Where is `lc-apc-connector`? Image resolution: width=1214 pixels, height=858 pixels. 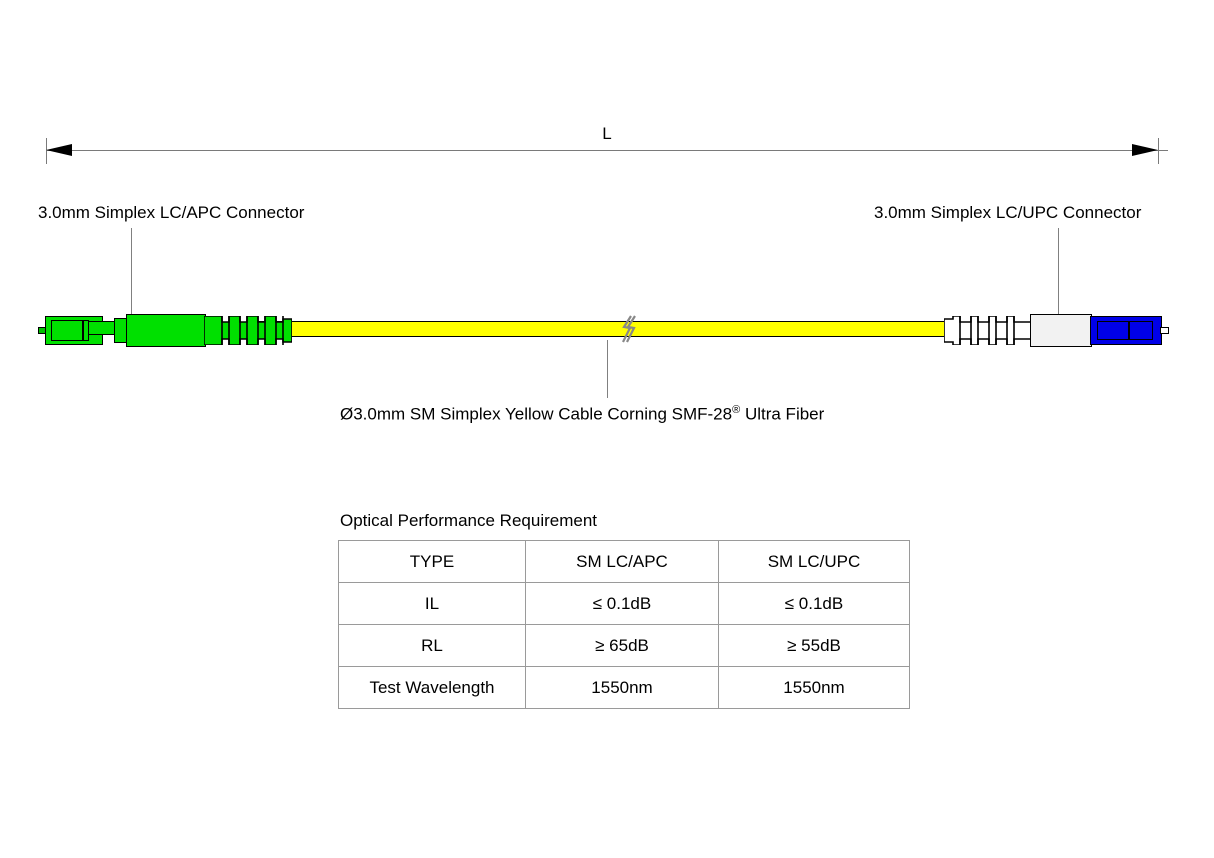
lc-apc-connector is located at coordinates (165, 330).